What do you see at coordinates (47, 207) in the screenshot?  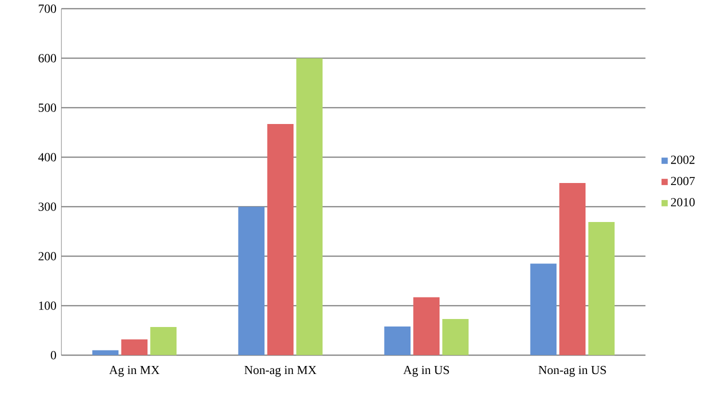 I see `y-tick-label: 300` at bounding box center [47, 207].